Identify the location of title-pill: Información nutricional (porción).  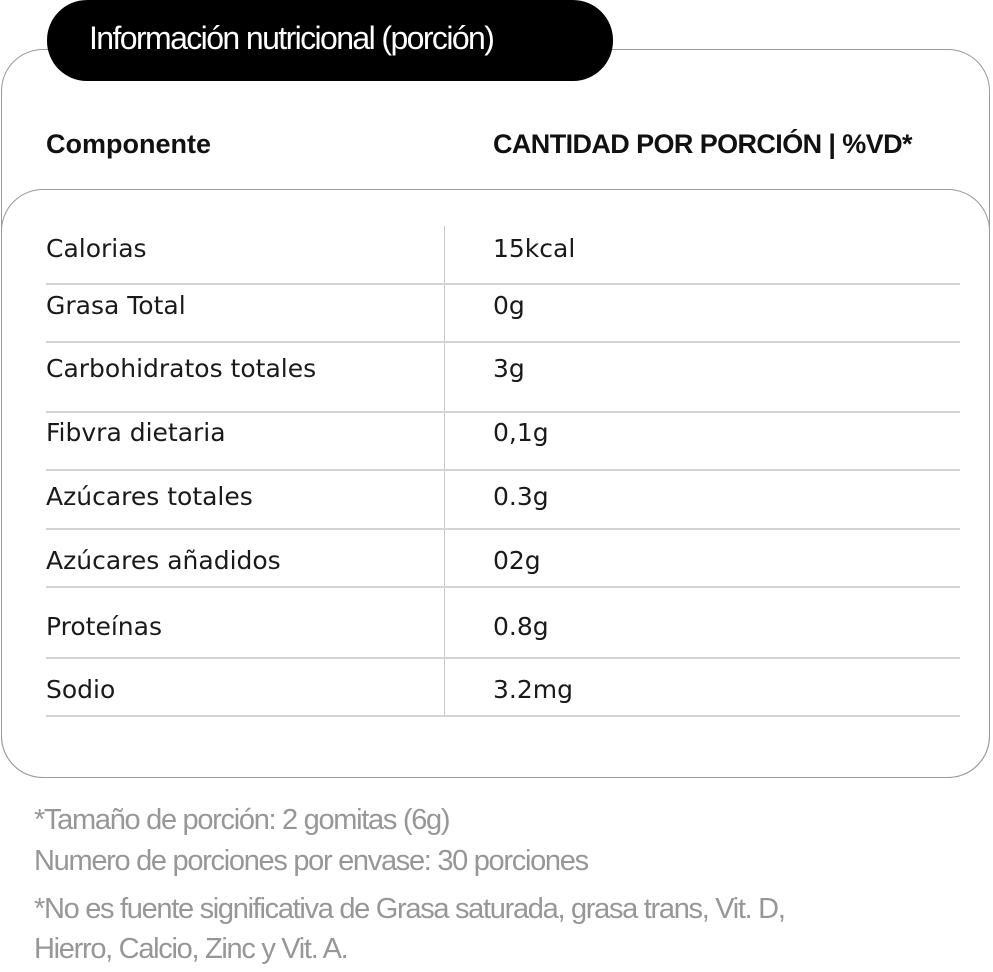
(330, 40).